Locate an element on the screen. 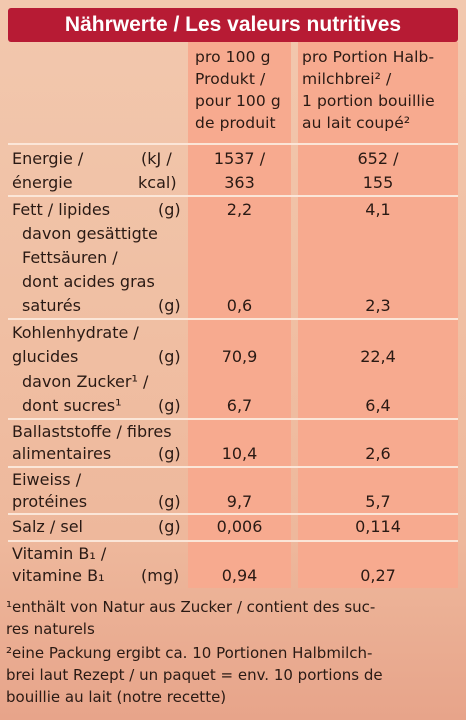 Image resolution: width=466 pixels, height=720 pixels. energy-kj-per-100g: 1537 / is located at coordinates (239, 158).